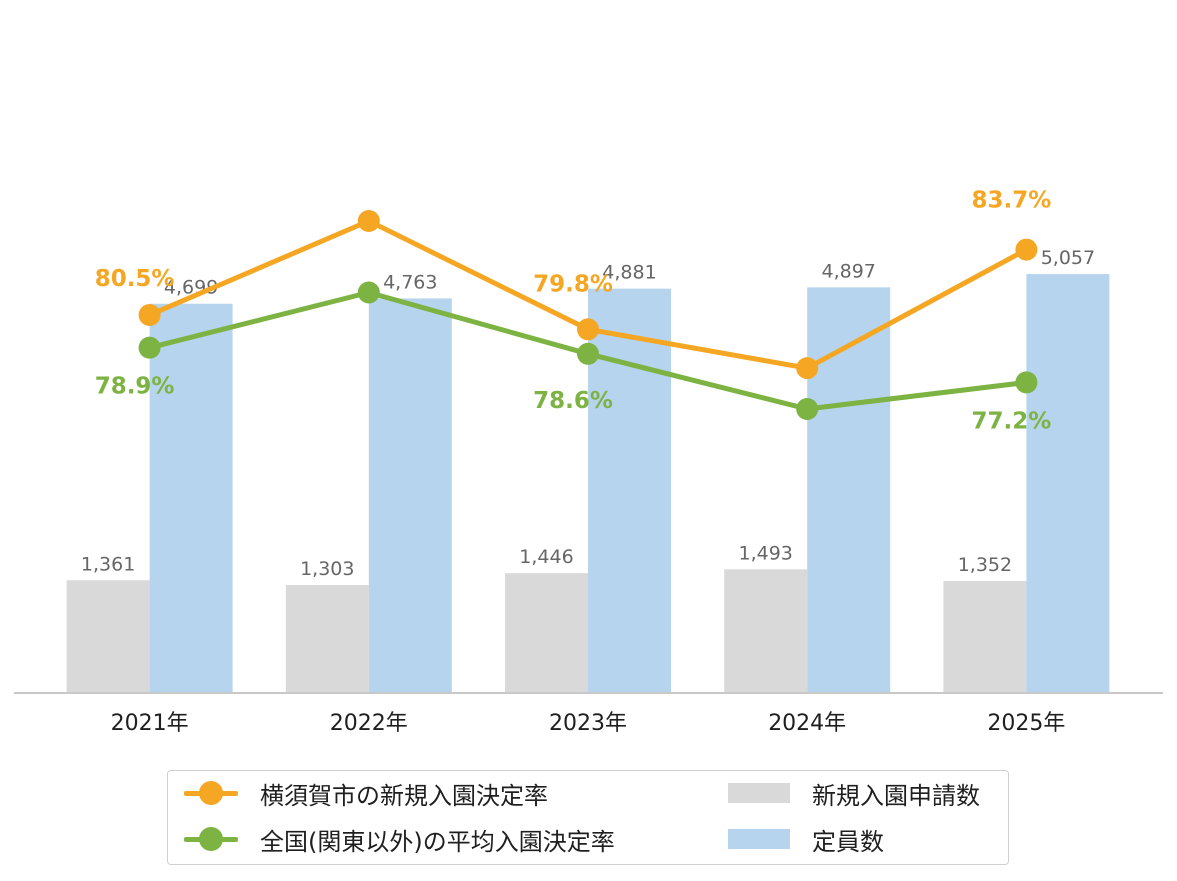 The width and height of the screenshot is (1177, 881). Describe the element at coordinates (848, 271) in the screenshot. I see `bar-value-label: 4,897` at that location.